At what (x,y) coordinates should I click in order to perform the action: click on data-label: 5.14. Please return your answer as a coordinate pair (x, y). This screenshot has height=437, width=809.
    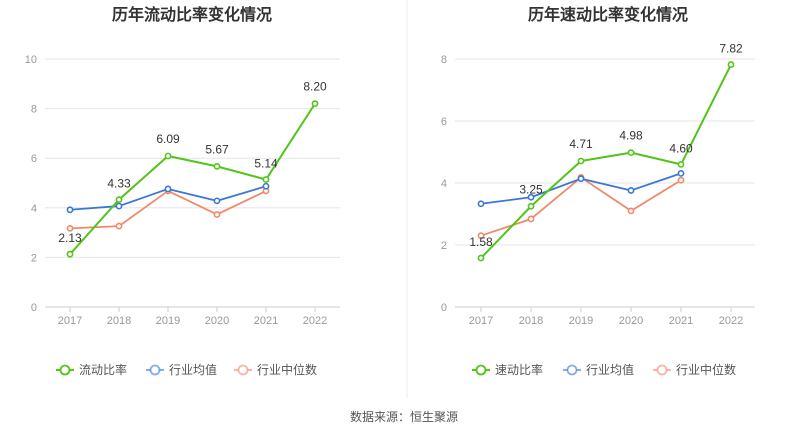
    Looking at the image, I should click on (266, 164).